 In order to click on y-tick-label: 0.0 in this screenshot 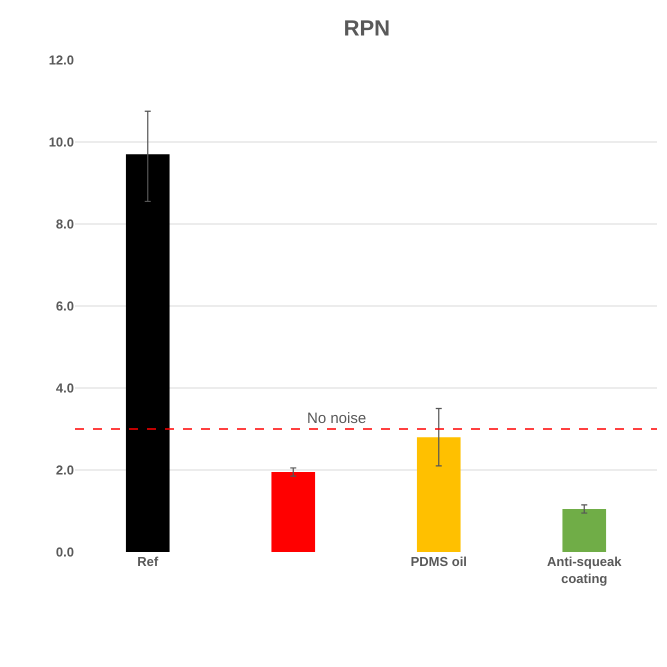, I will do `click(65, 552)`.